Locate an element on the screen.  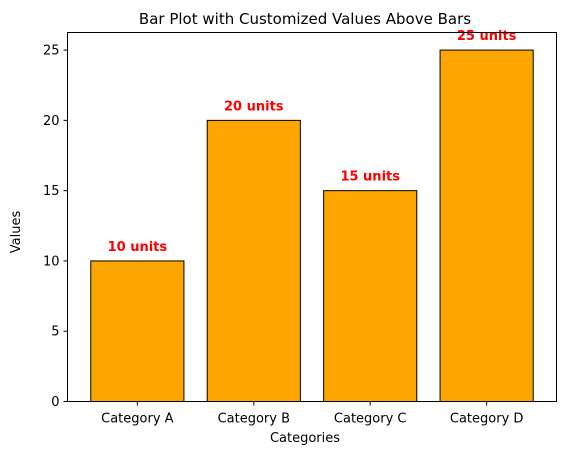
x-tick-label: Category A is located at coordinates (137, 419).